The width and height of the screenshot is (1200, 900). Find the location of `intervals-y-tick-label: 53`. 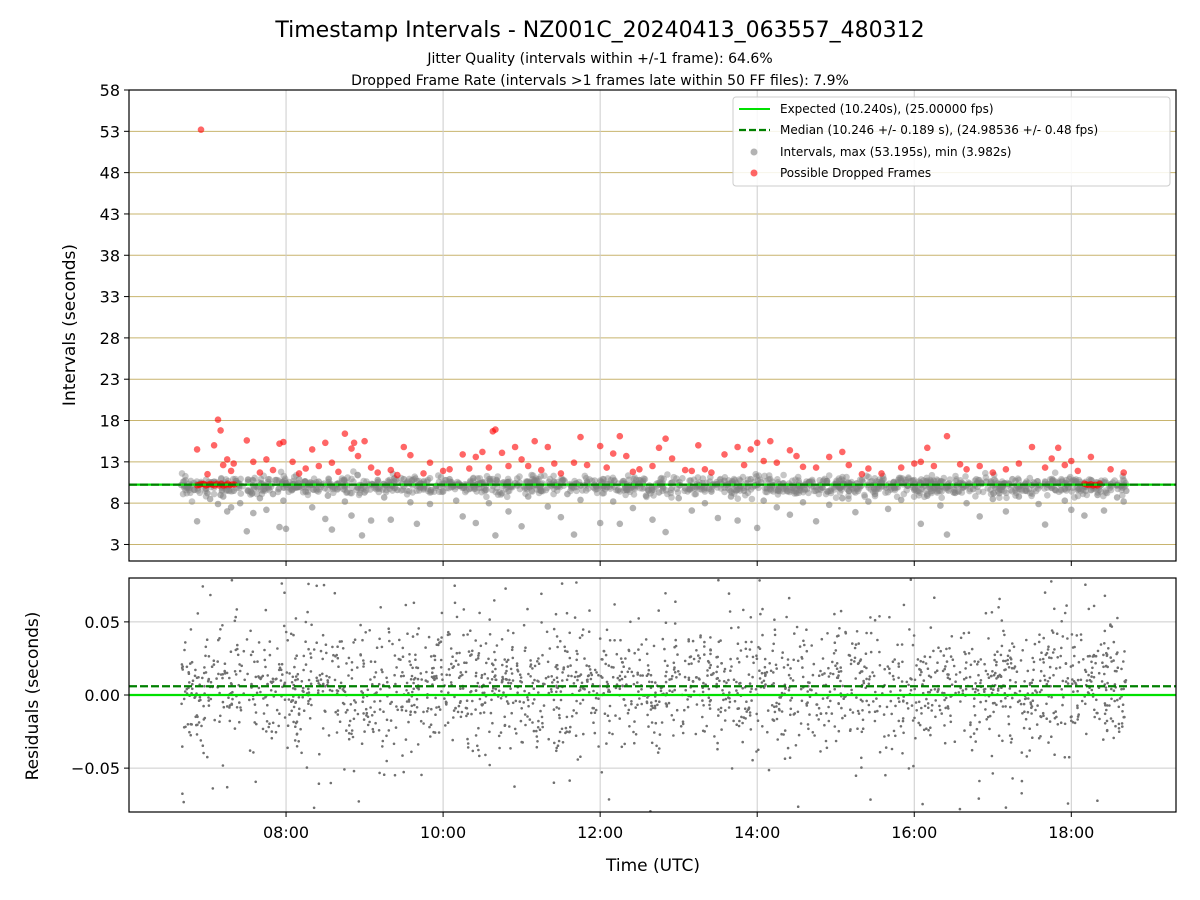

intervals-y-tick-label: 53 is located at coordinates (110, 131).